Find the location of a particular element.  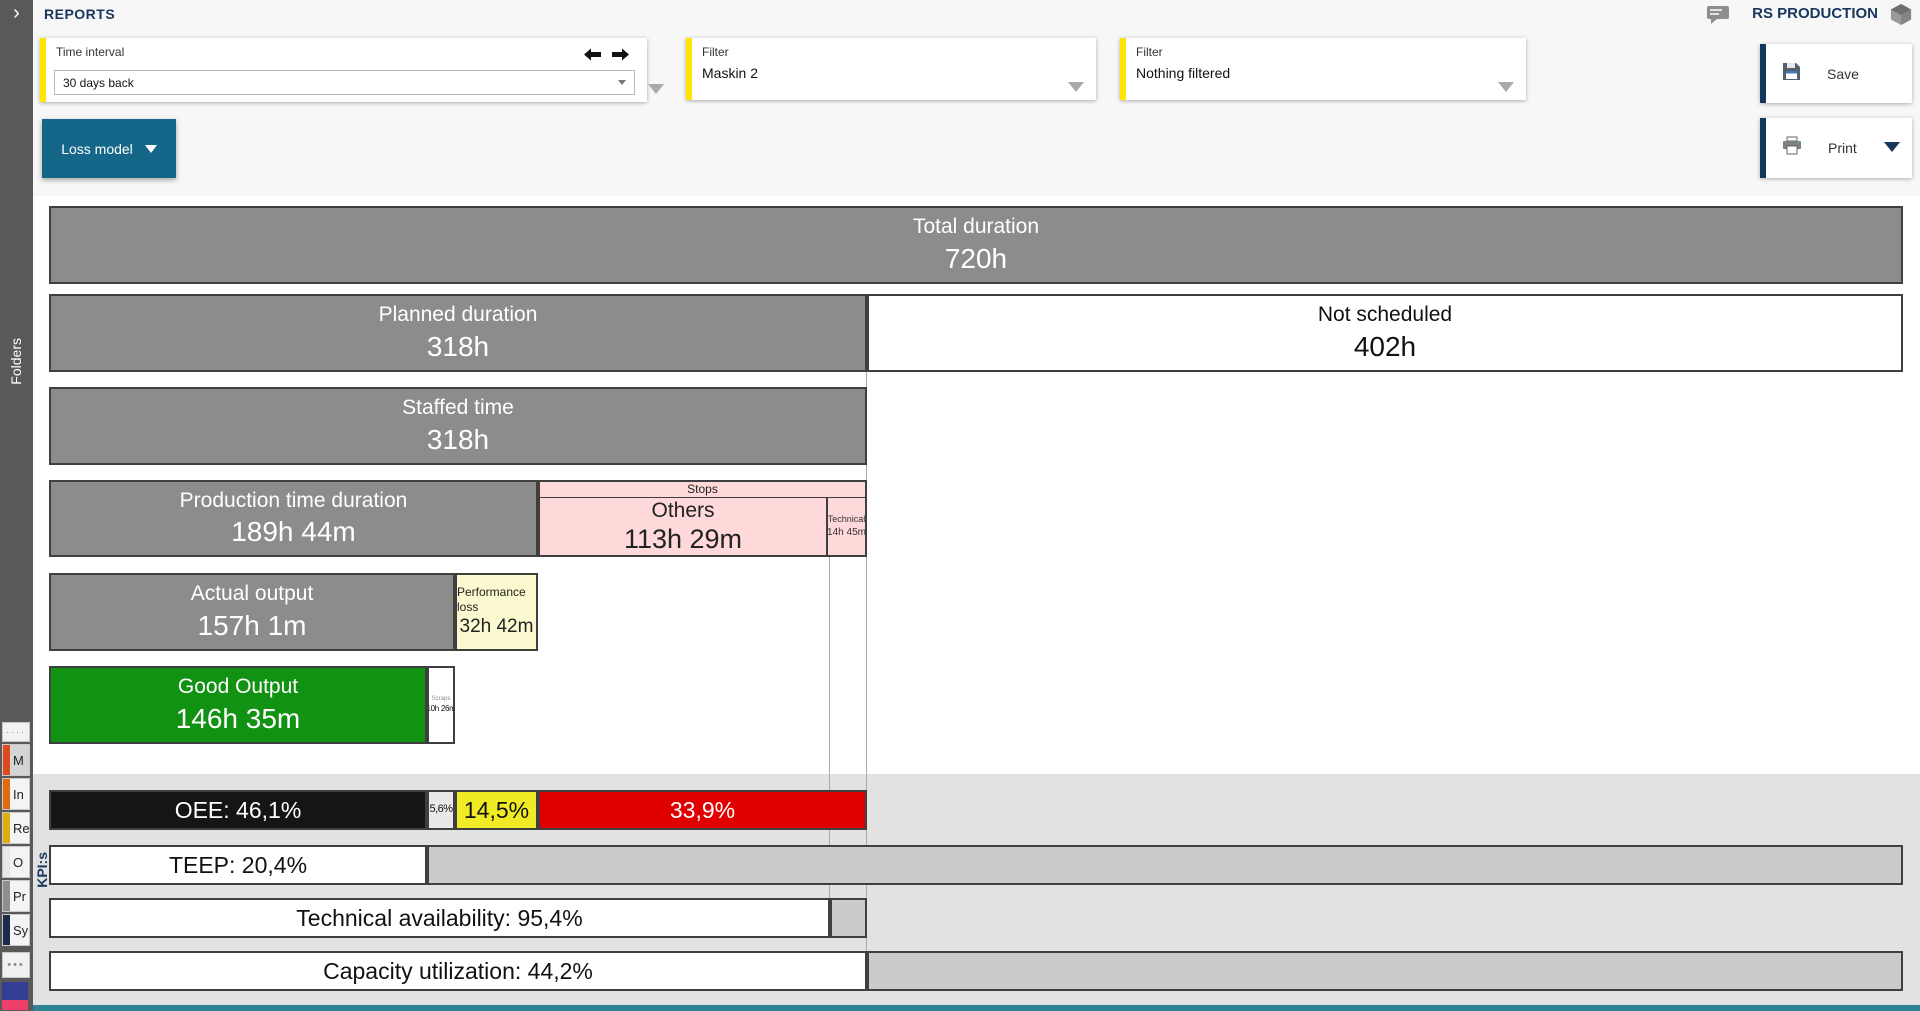

kpi-text: Technical availability: 95,4% is located at coordinates (439, 917).